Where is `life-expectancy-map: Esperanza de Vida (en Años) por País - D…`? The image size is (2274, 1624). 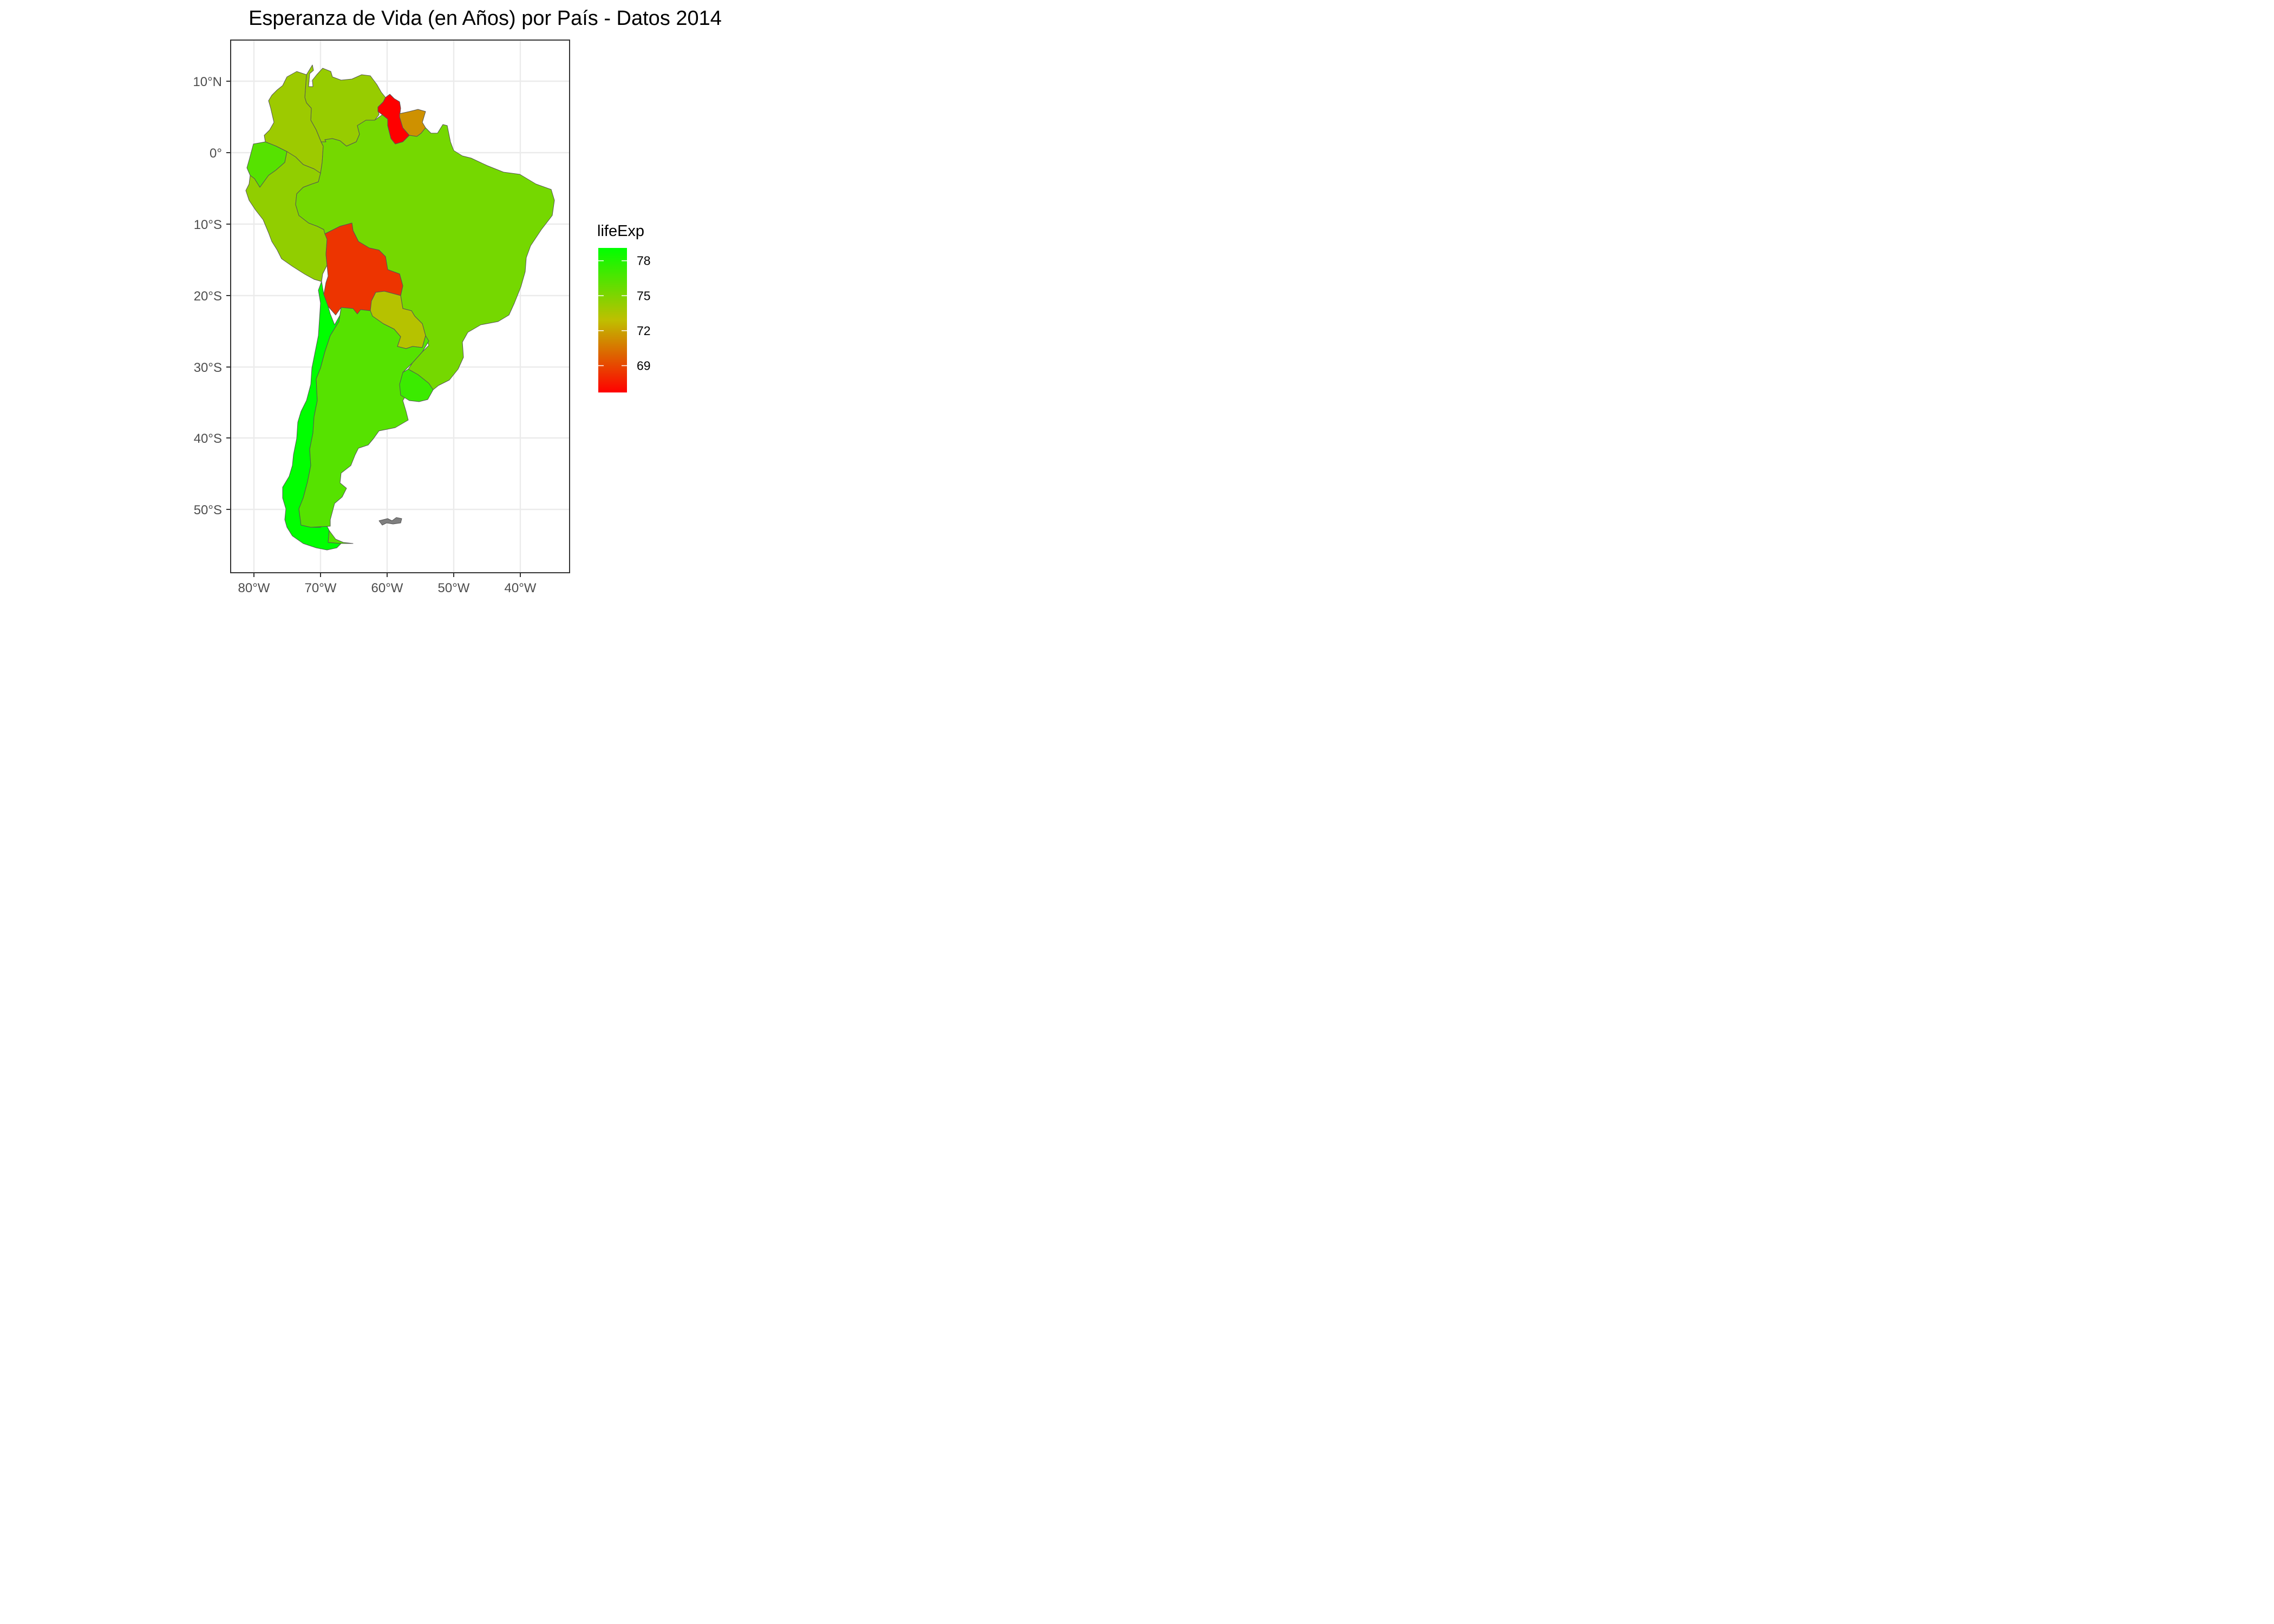
life-expectancy-map: Esperanza de Vida (en Años) por País - D… is located at coordinates (421, 301).